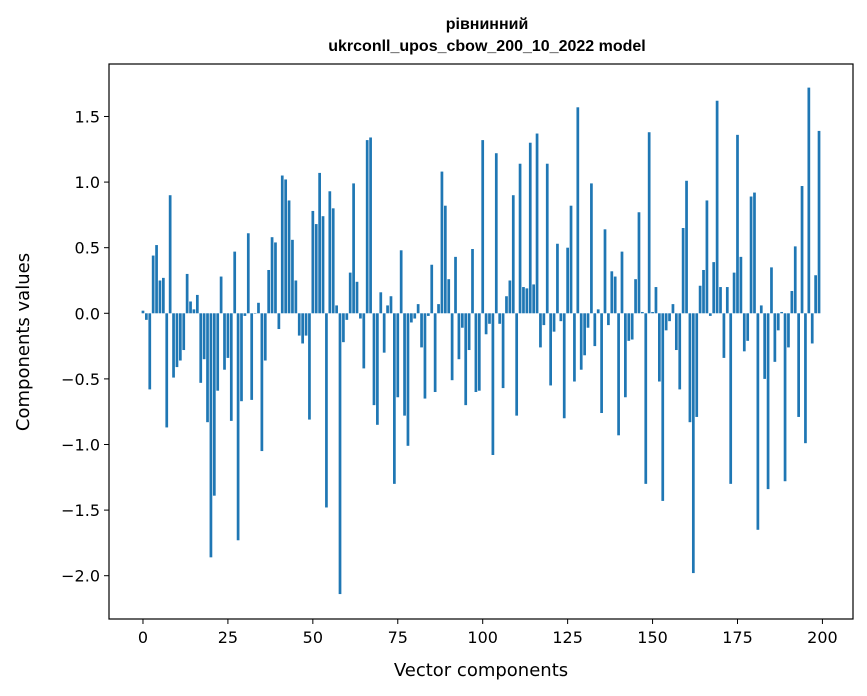 The height and width of the screenshot is (696, 867). Describe the element at coordinates (143, 637) in the screenshot. I see `x-tick-label: 0` at that location.